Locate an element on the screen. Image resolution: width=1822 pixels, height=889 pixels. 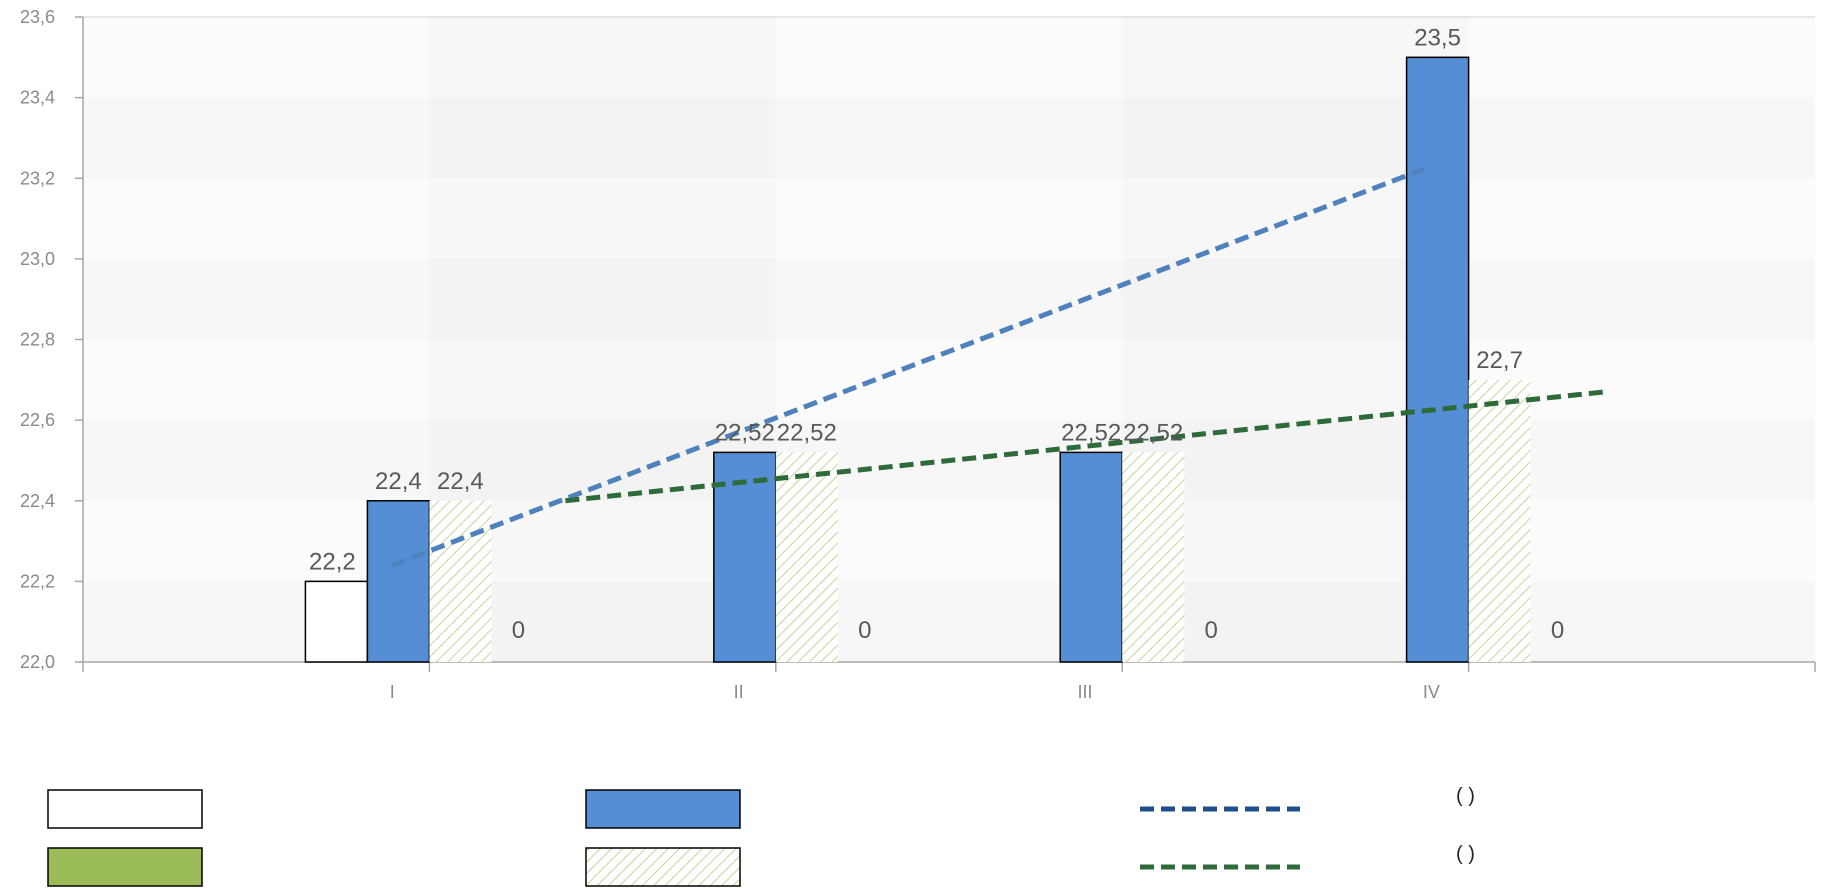
y-tick-label: 23,4 is located at coordinates (37, 98).